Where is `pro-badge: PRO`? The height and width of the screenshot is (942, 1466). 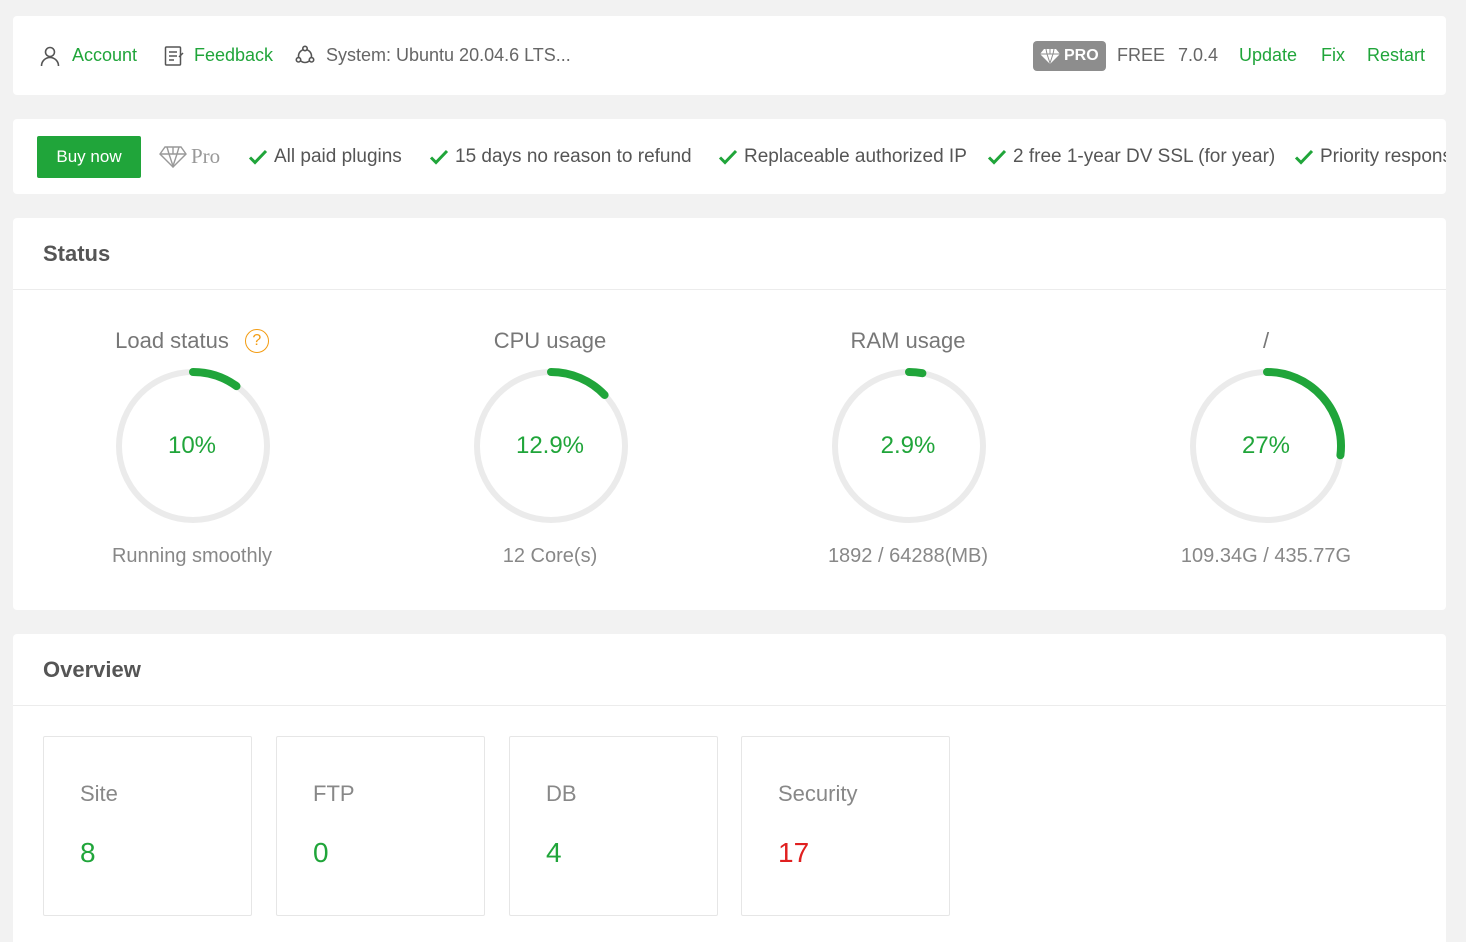
pro-badge: PRO is located at coordinates (1069, 55).